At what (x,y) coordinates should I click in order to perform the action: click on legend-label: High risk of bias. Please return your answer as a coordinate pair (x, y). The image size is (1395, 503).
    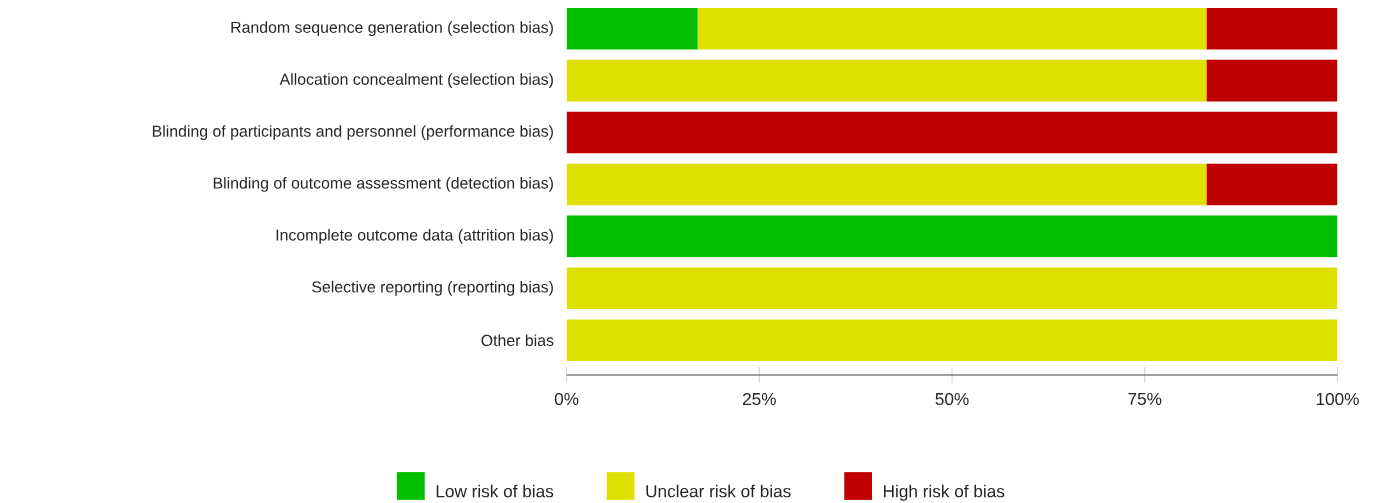
    Looking at the image, I should click on (944, 492).